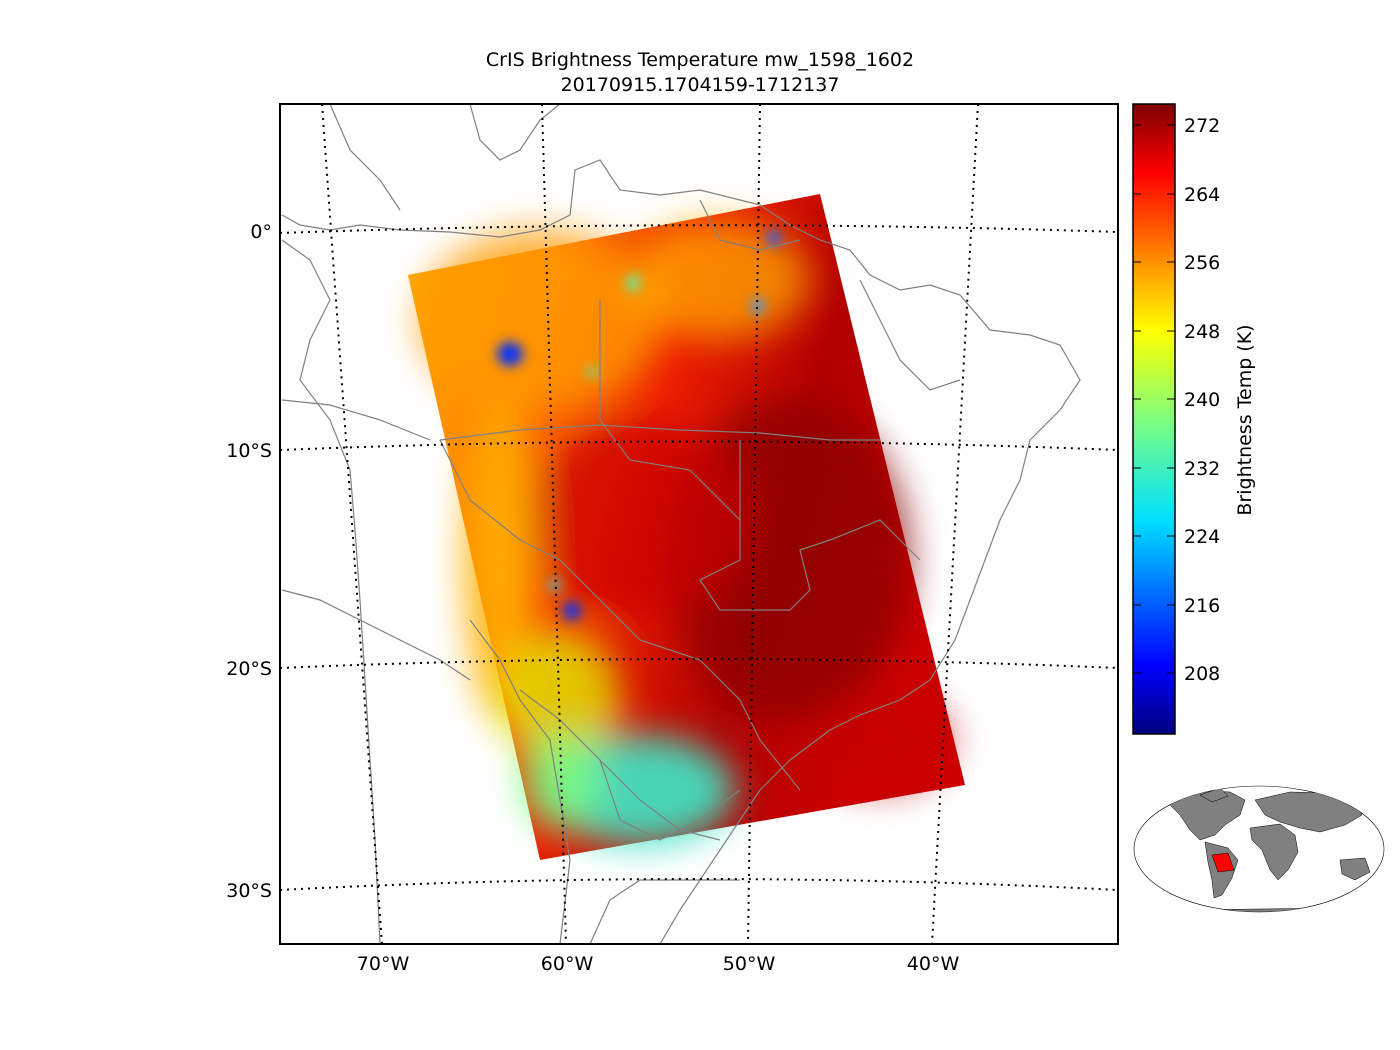 The height and width of the screenshot is (1050, 1400). What do you see at coordinates (249, 451) in the screenshot?
I see `lat-label: 10°S` at bounding box center [249, 451].